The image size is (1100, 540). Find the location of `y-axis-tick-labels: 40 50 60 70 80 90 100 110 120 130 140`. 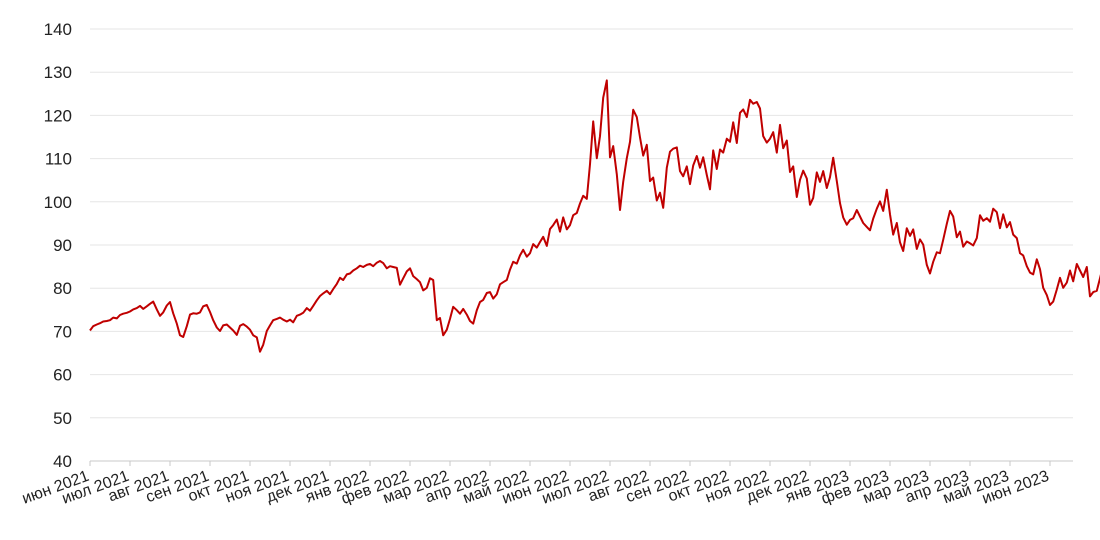

y-axis-tick-labels: 40 50 60 70 80 90 100 110 120 130 140 is located at coordinates (58, 245).